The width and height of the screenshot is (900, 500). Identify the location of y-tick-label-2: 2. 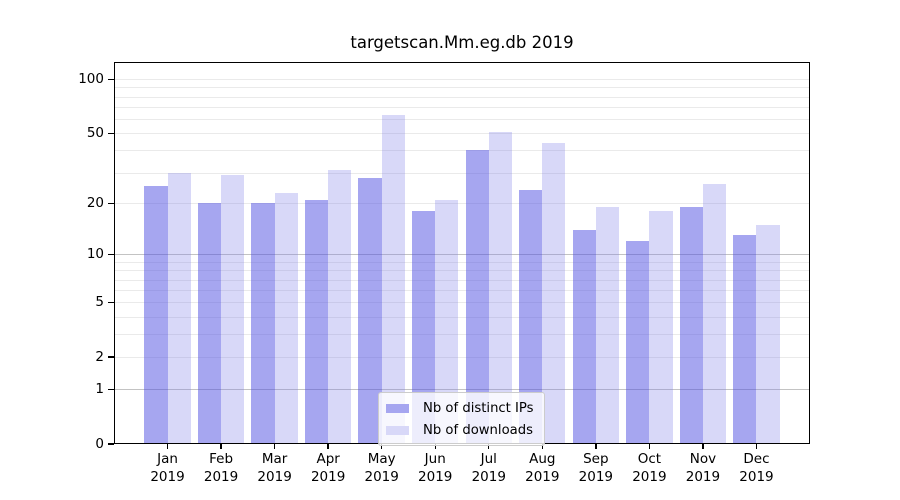
(99, 357).